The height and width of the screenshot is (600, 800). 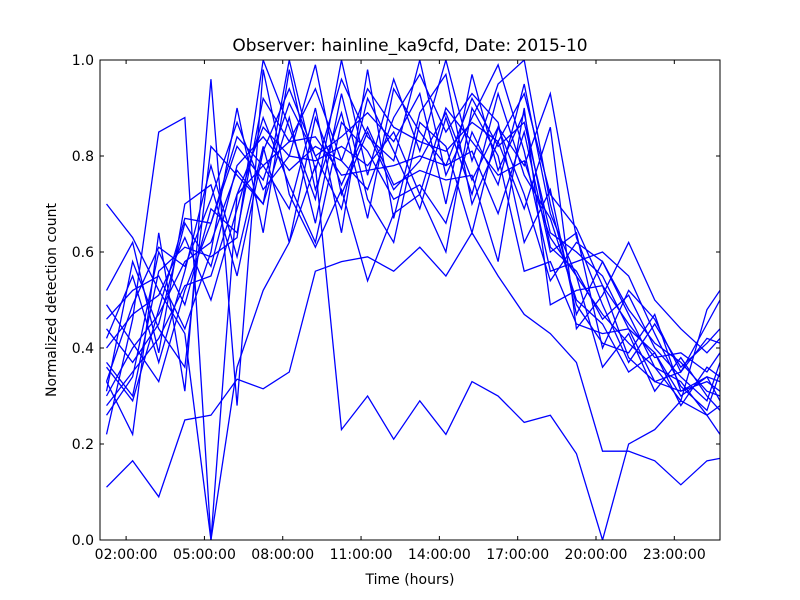 What do you see at coordinates (409, 46) in the screenshot?
I see `chart-title: Observer: hainline_ka9cfd, Date: 2015-10` at bounding box center [409, 46].